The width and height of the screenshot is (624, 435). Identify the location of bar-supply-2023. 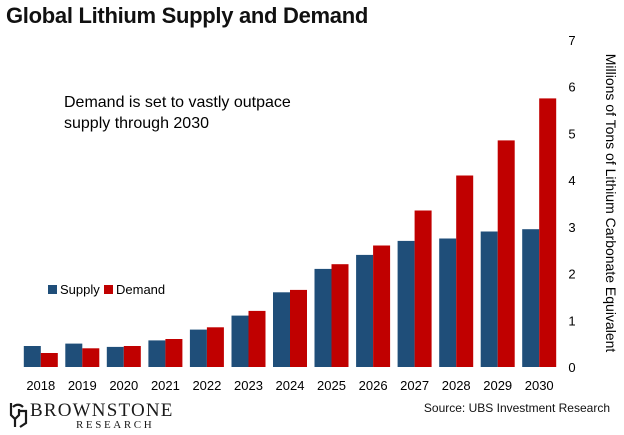
(240, 341).